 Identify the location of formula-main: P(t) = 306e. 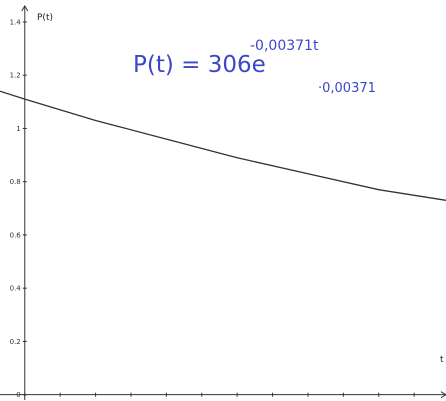
(199, 65).